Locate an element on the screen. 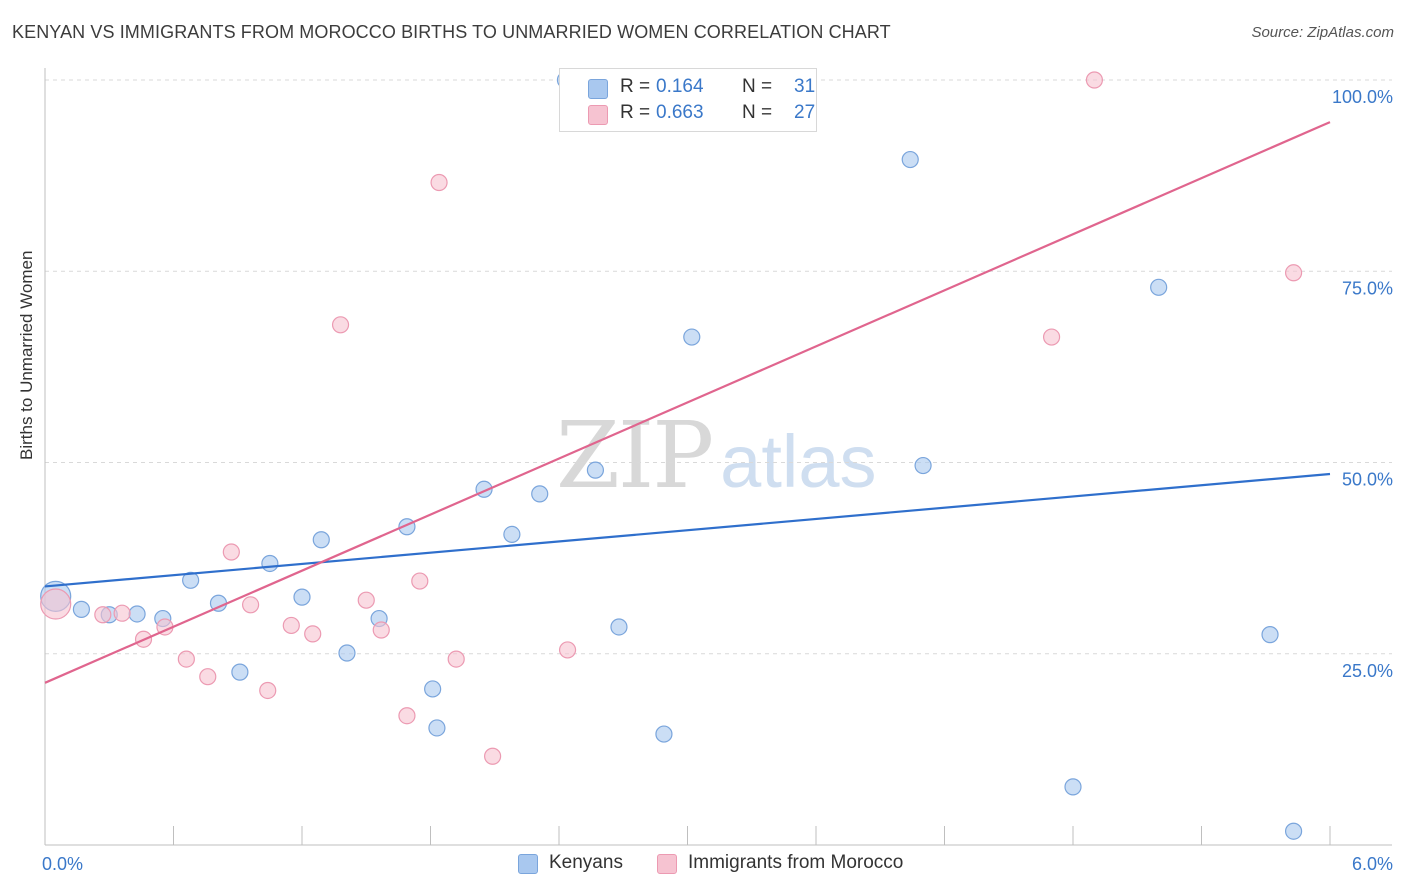 The height and width of the screenshot is (892, 1406). y-tick-label: 75.0% is located at coordinates (1367, 288).